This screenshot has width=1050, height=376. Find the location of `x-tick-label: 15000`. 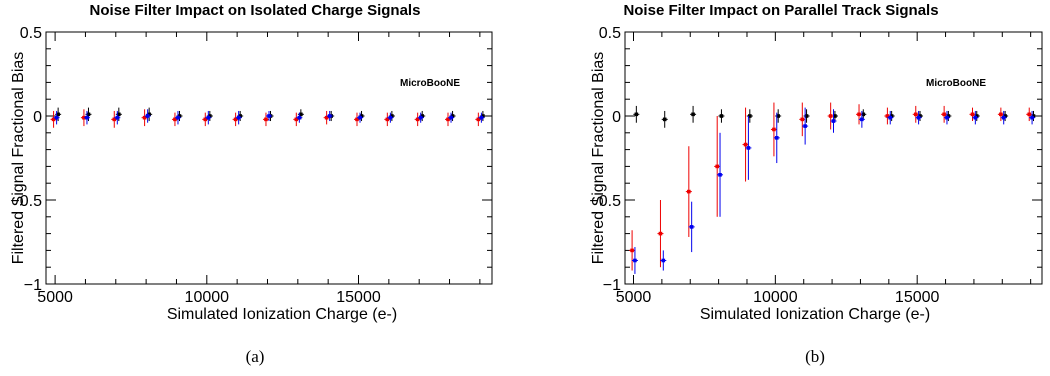

x-tick-label: 15000 is located at coordinates (917, 297).